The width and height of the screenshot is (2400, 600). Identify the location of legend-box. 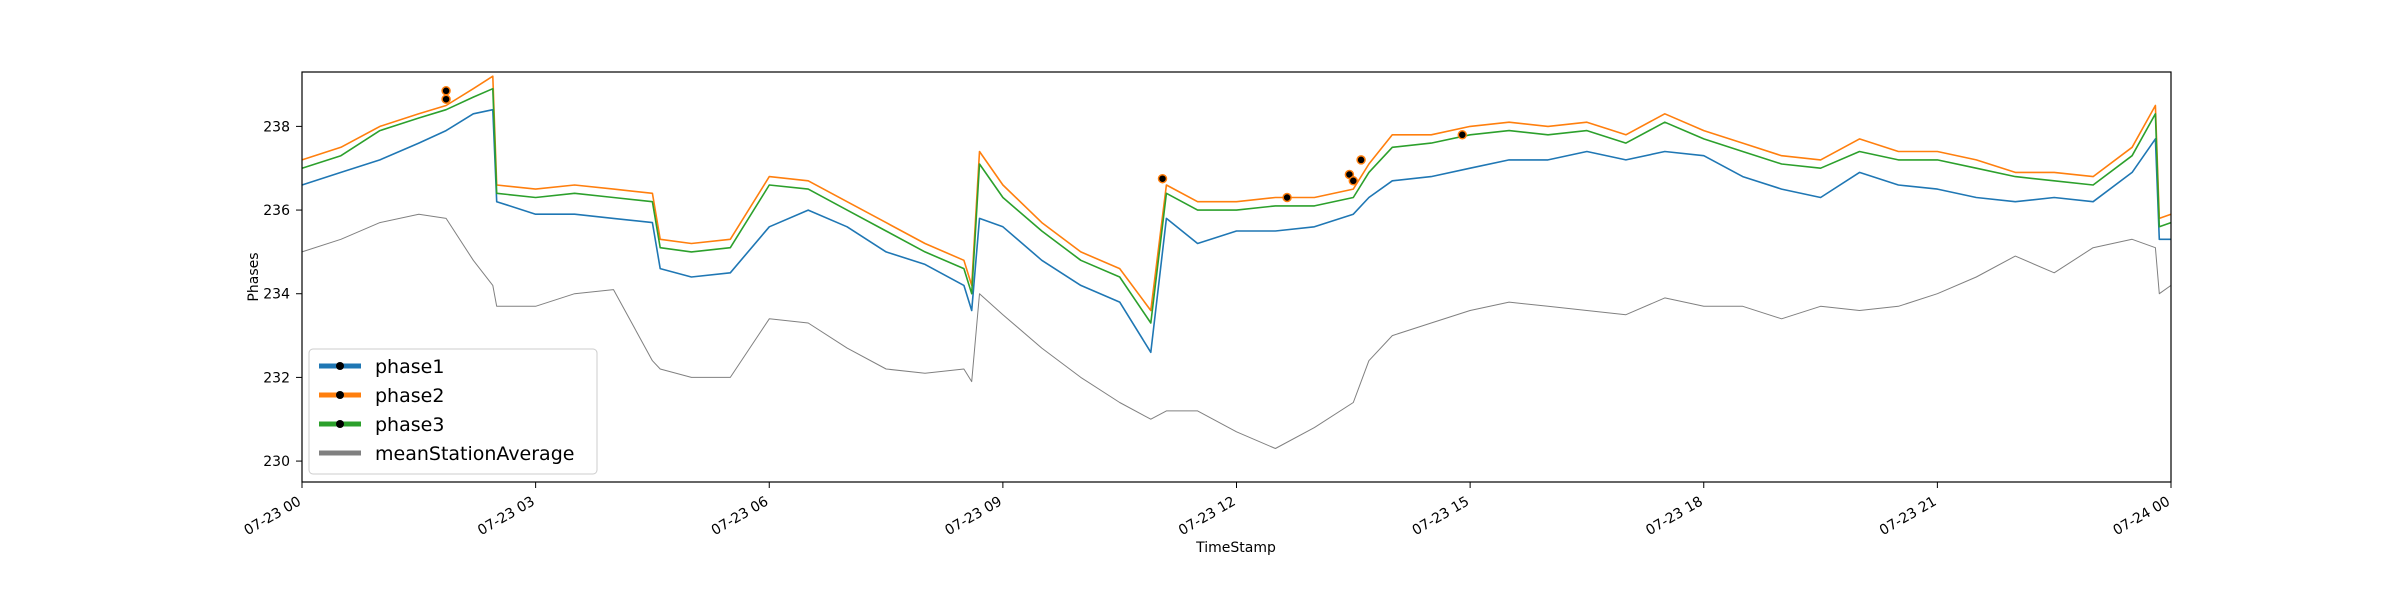
(453, 411).